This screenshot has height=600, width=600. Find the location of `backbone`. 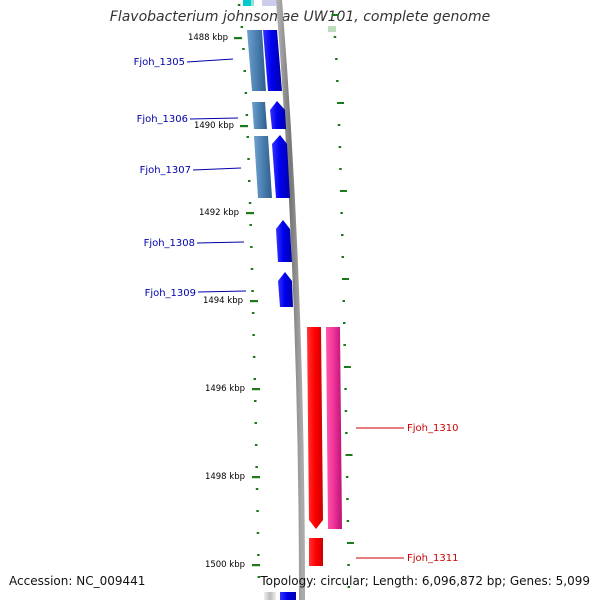

backbone is located at coordinates (284, 300).